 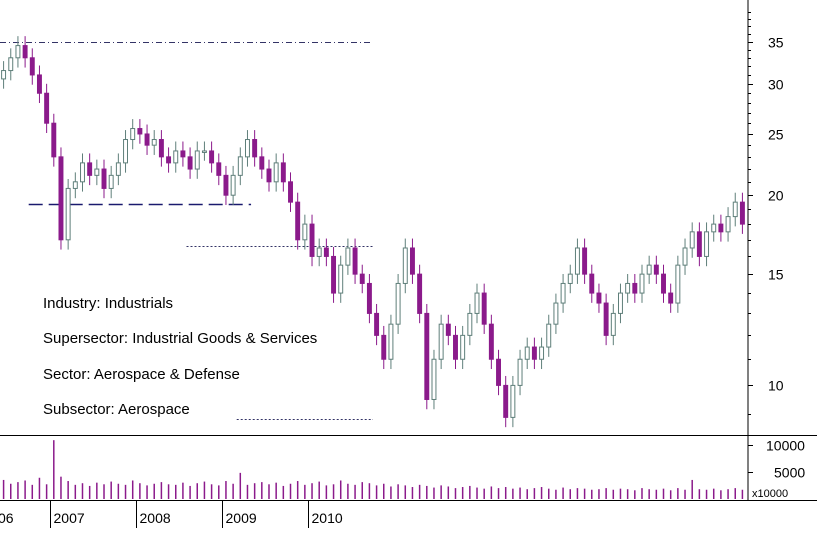 What do you see at coordinates (69, 518) in the screenshot?
I see `year-label: 2007` at bounding box center [69, 518].